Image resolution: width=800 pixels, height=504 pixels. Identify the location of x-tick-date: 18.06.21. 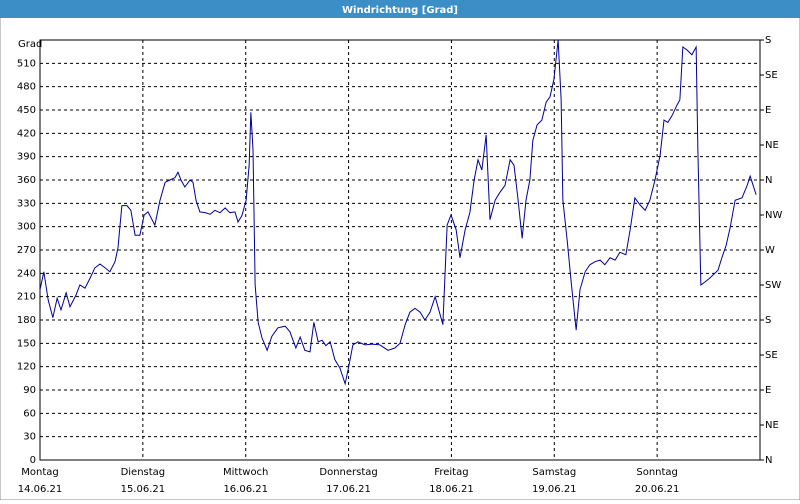
(451, 489).